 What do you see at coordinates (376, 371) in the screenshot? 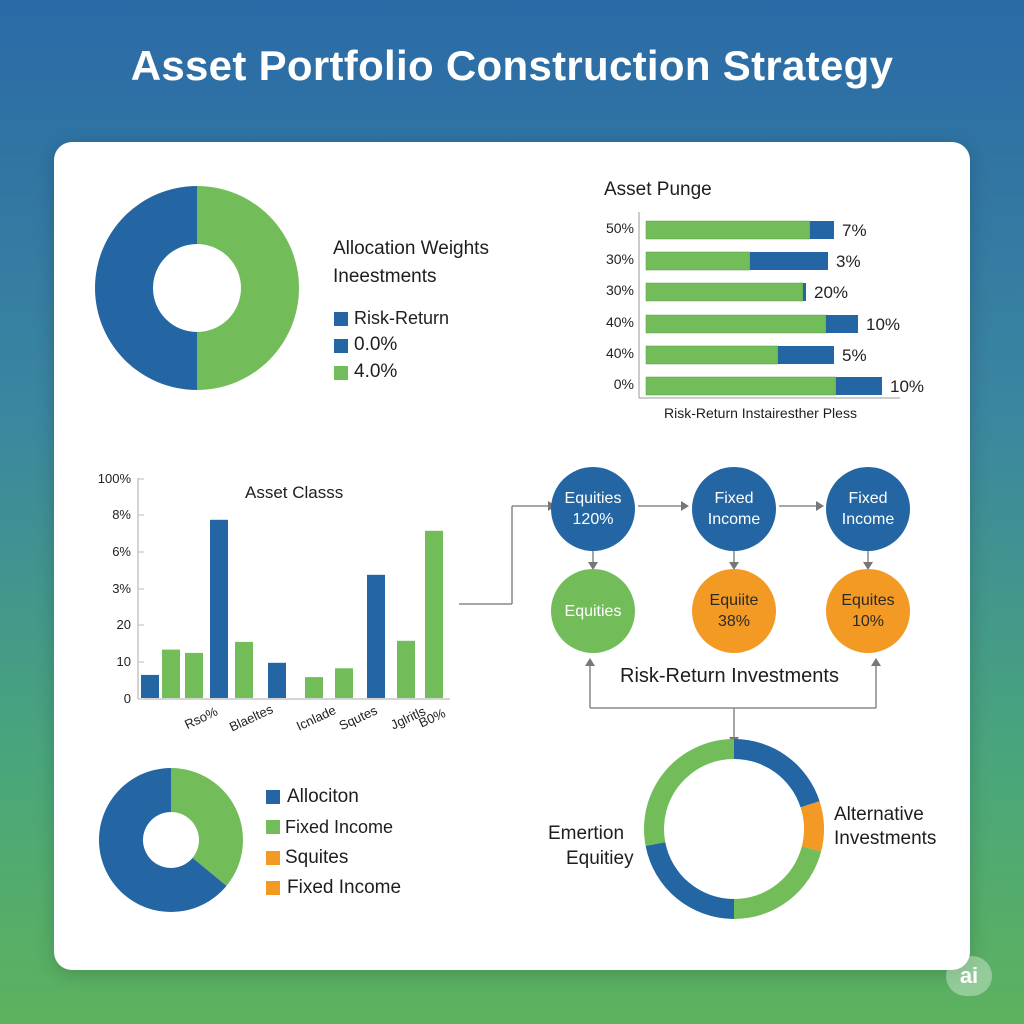
I see `donut1-legend-item: 4.0%` at bounding box center [376, 371].